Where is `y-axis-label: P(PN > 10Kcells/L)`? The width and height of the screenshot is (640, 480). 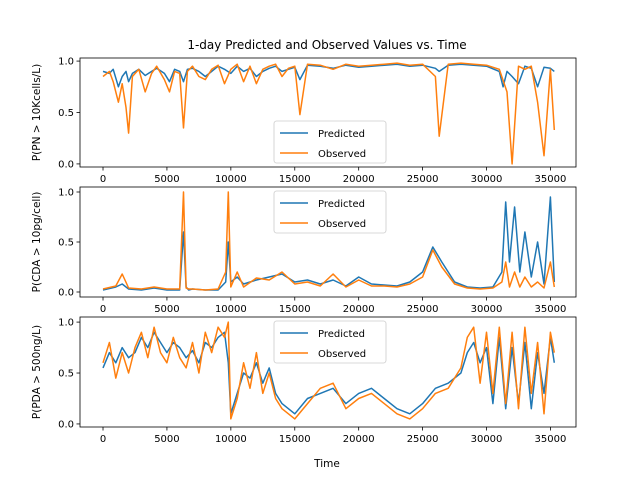 y-axis-label: P(PN > 10Kcells/L) is located at coordinates (37, 112).